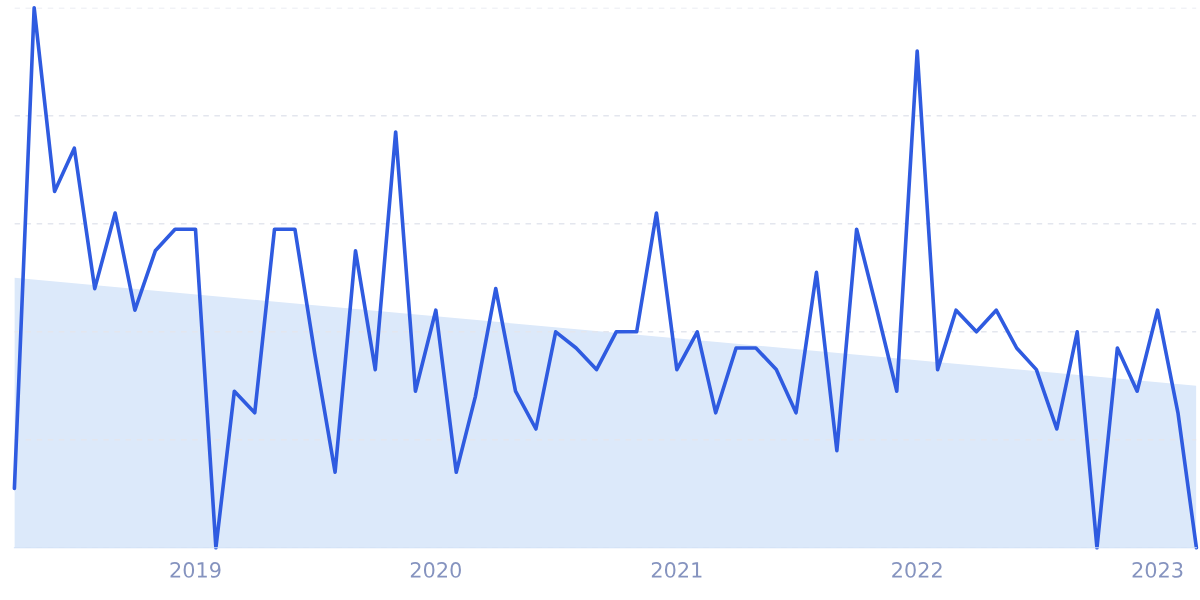 The height and width of the screenshot is (600, 1200). I want to click on x-tick-label: 2021, so click(676, 570).